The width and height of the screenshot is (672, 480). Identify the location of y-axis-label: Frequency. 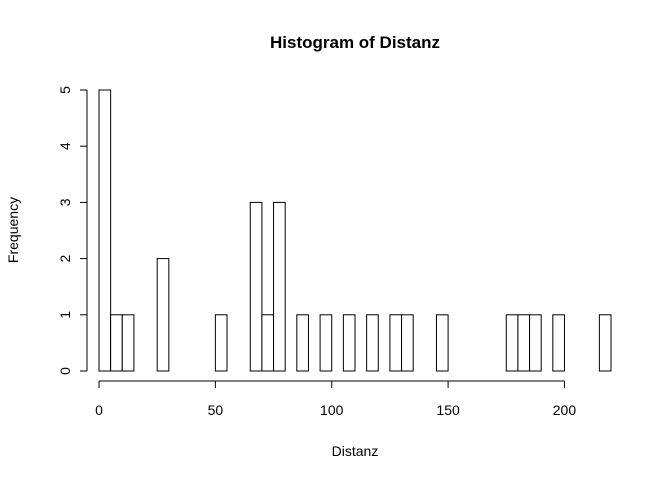
(13, 230).